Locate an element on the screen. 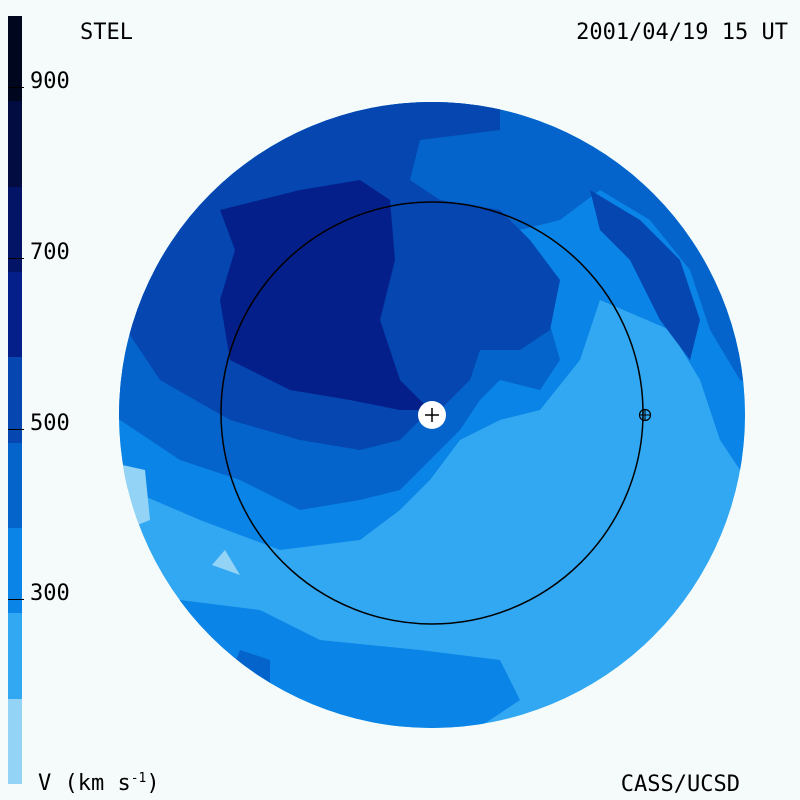 Image resolution: width=800 pixels, height=800 pixels. colorbar-tick-label: 700 is located at coordinates (50, 252).